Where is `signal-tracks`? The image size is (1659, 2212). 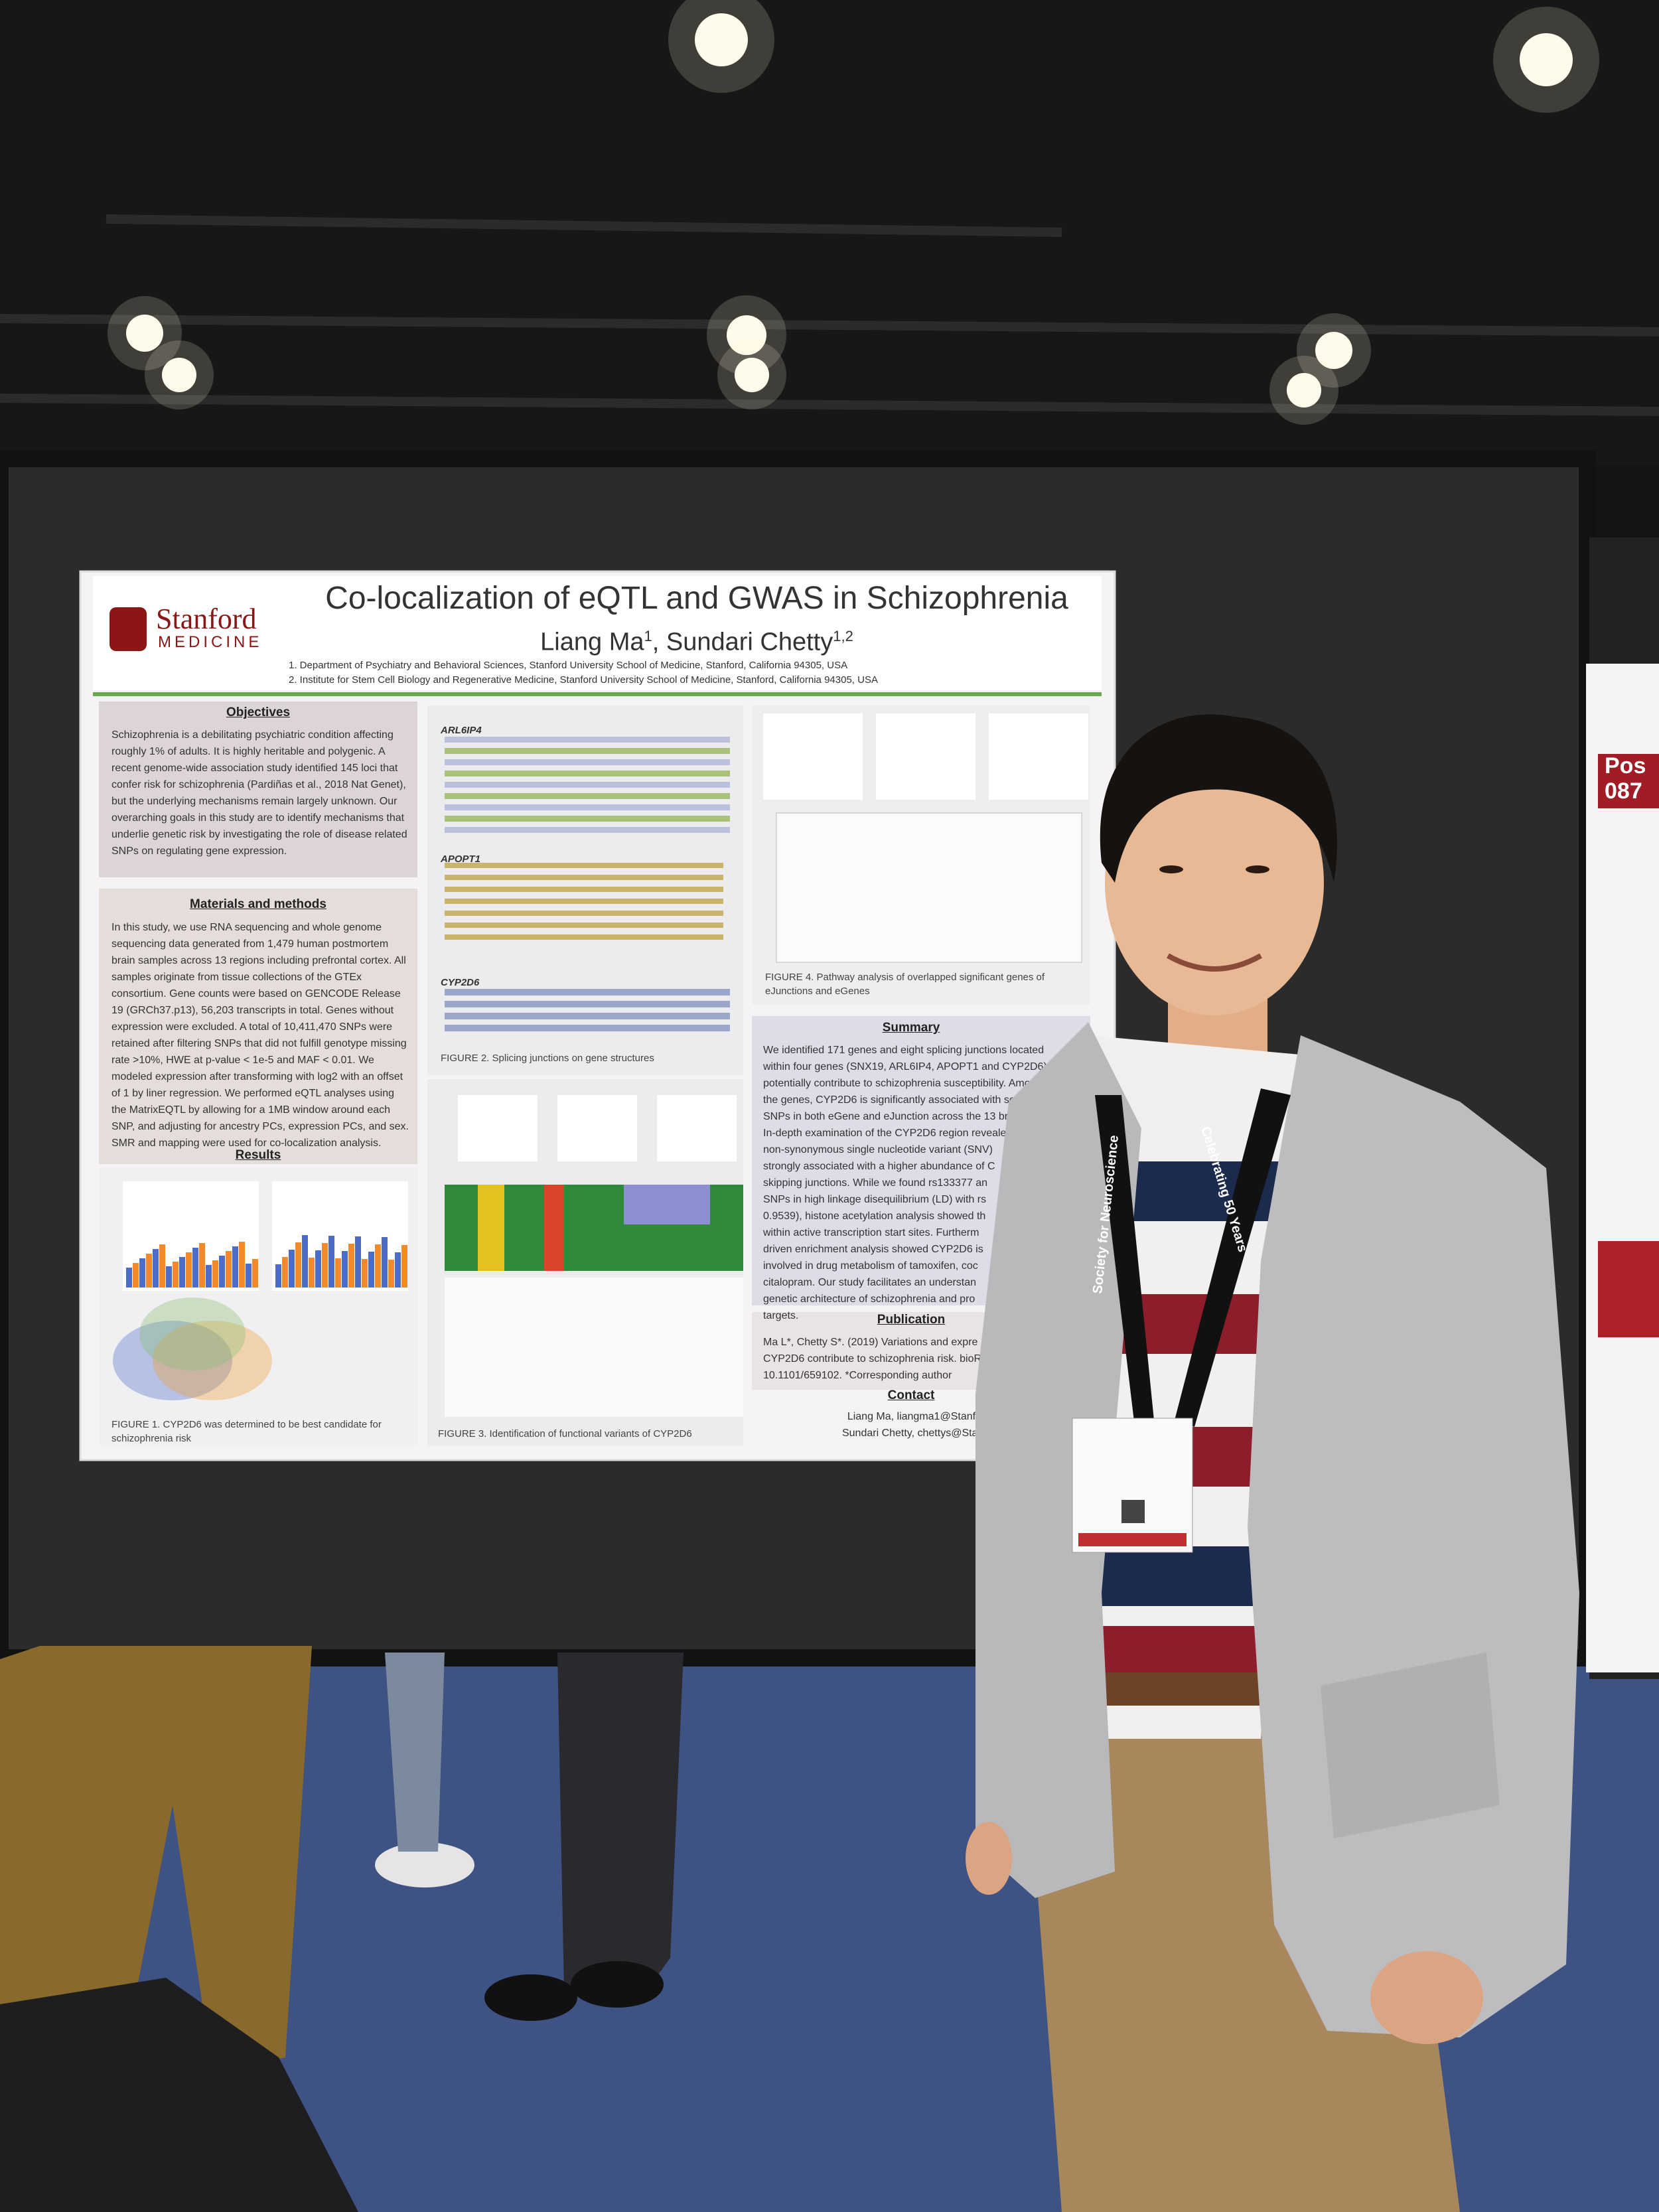 signal-tracks is located at coordinates (594, 1348).